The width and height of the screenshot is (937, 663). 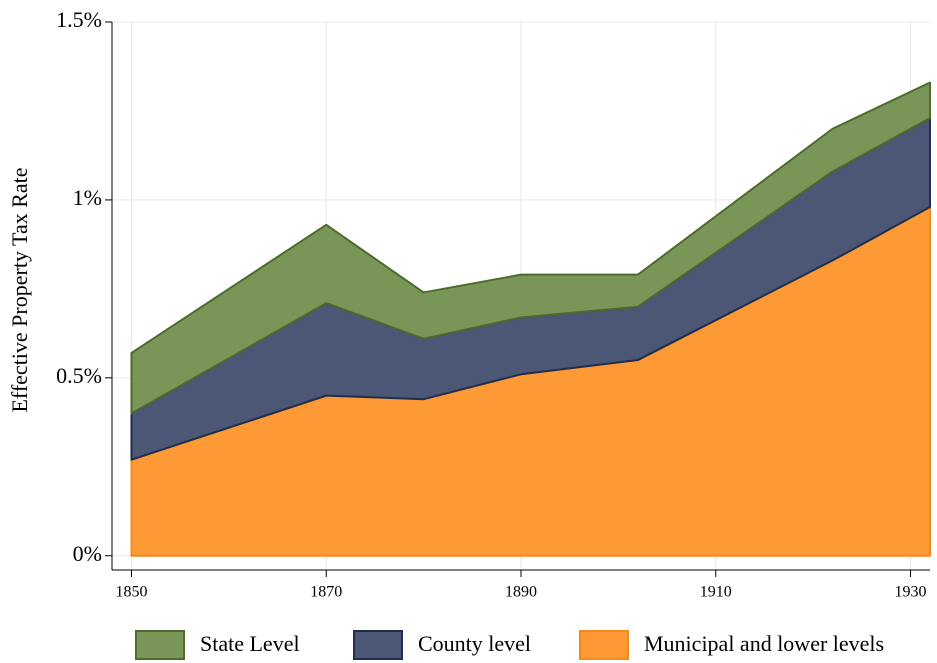 I want to click on legend-label: State Level, so click(x=250, y=643).